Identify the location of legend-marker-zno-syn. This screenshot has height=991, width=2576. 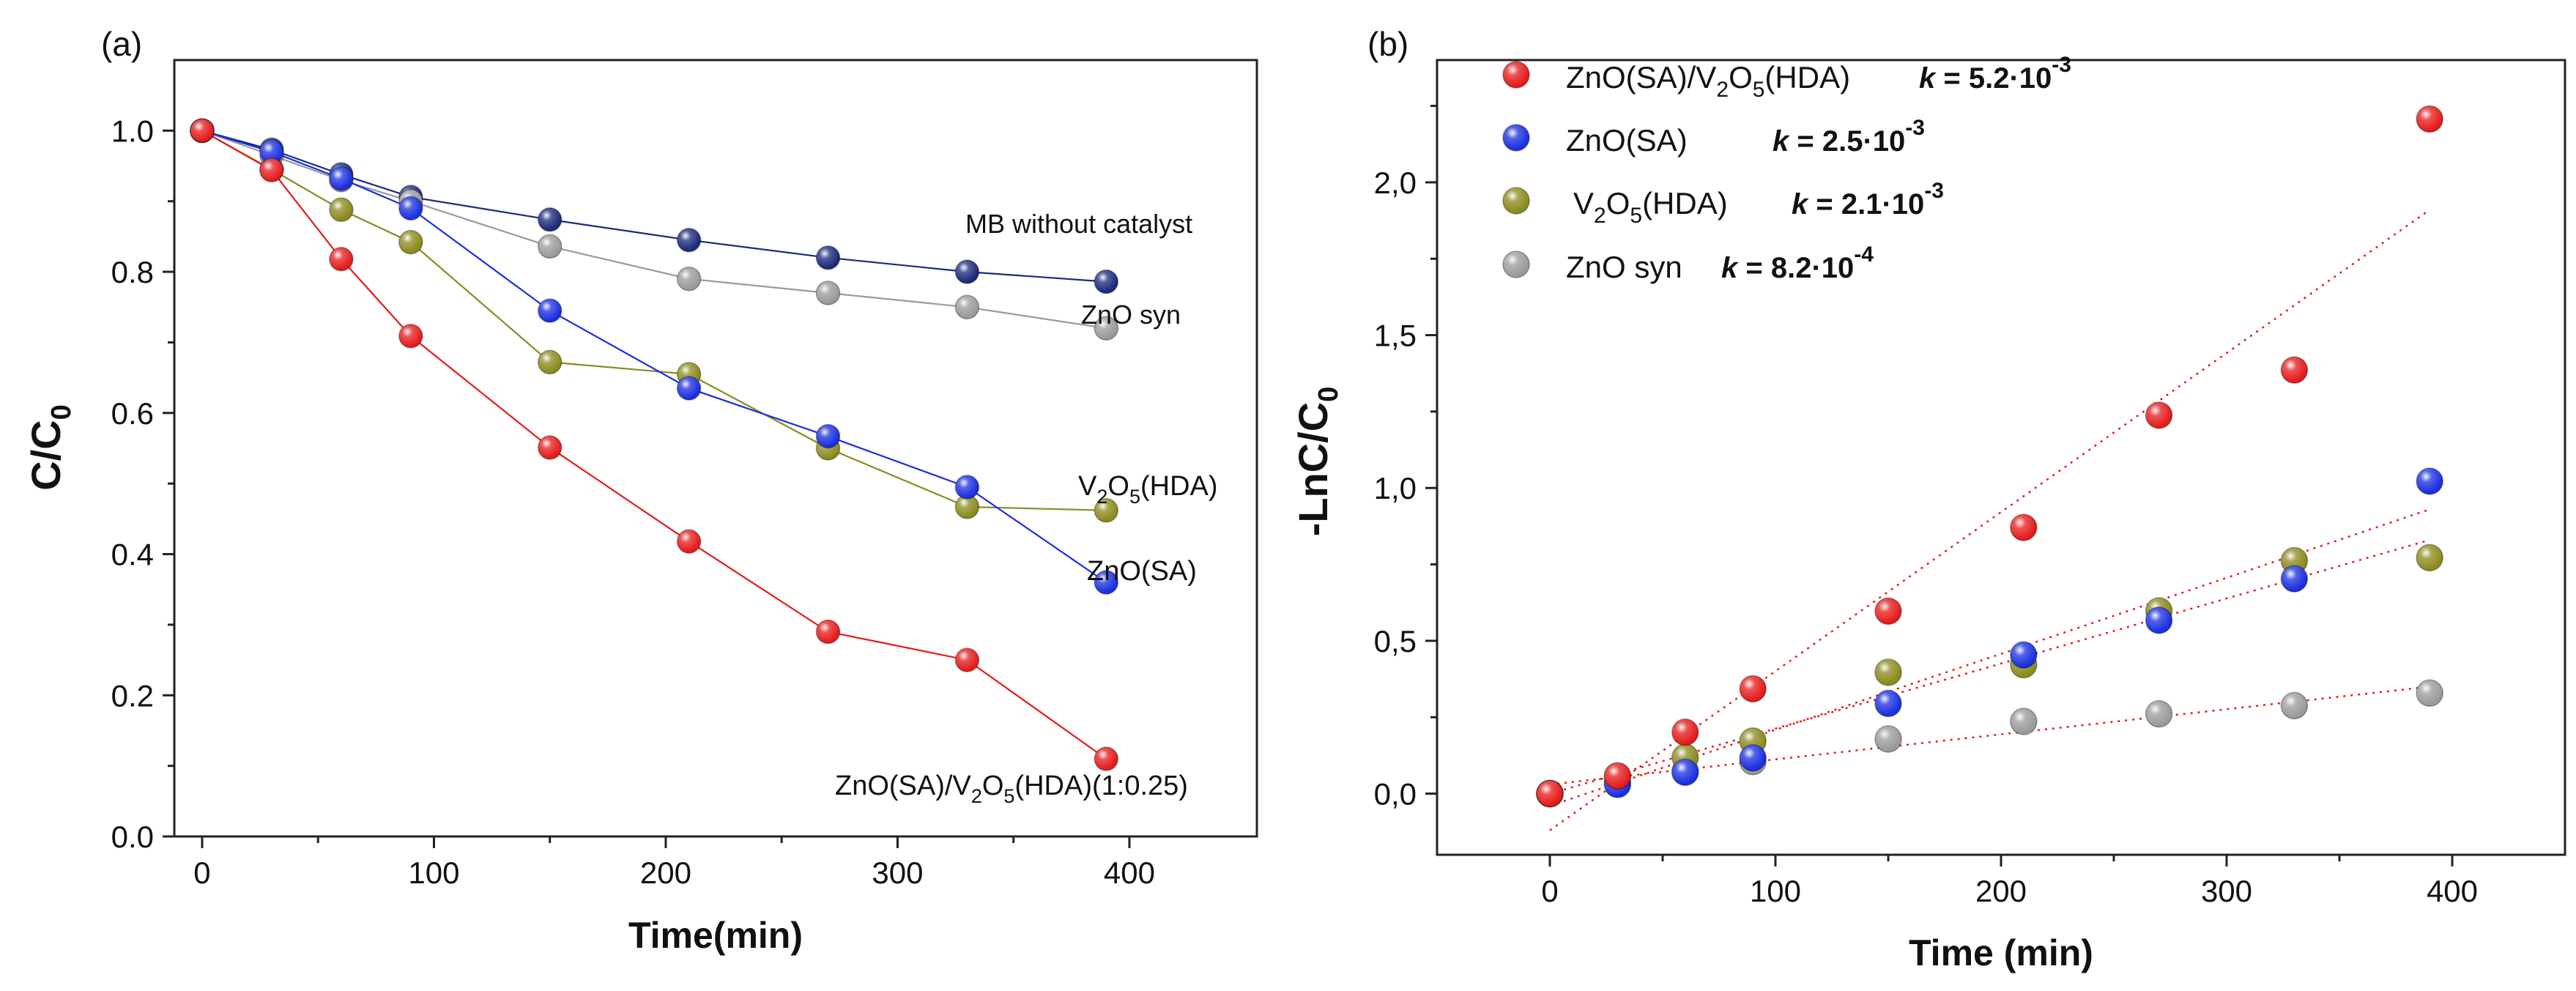
(1516, 264).